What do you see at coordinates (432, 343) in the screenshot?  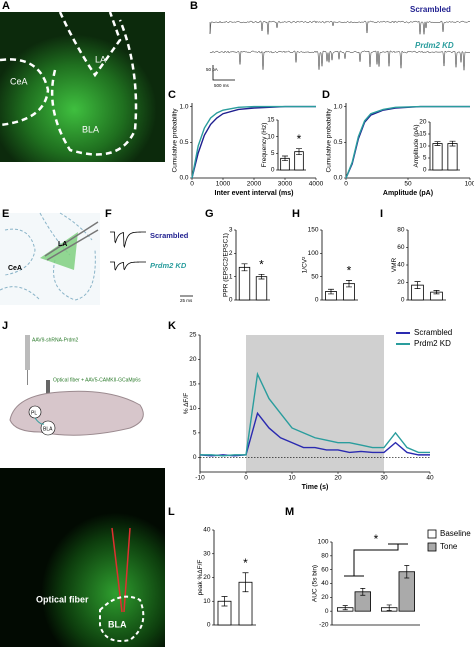 I see `legend-label: Prdm2 KD` at bounding box center [432, 343].